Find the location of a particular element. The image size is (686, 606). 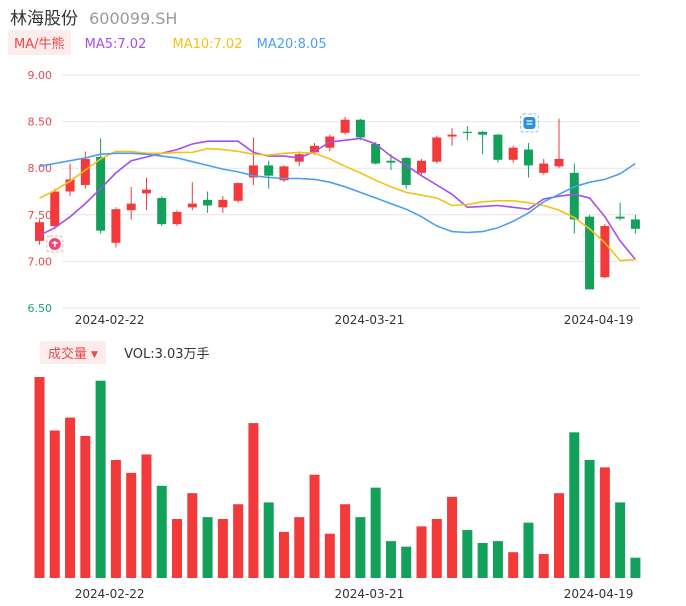

y-tick-label: 8.50 is located at coordinates (40, 122).